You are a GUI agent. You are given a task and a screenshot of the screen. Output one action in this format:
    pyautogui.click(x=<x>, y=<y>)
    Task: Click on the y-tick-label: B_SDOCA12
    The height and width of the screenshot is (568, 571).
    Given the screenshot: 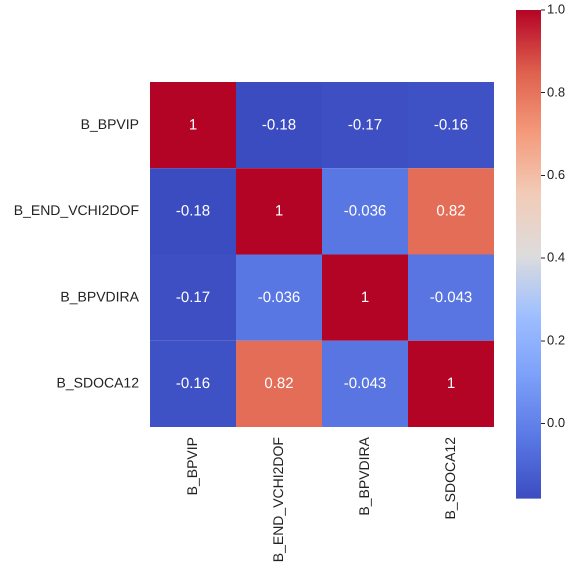 What is the action you would take?
    pyautogui.click(x=98, y=382)
    